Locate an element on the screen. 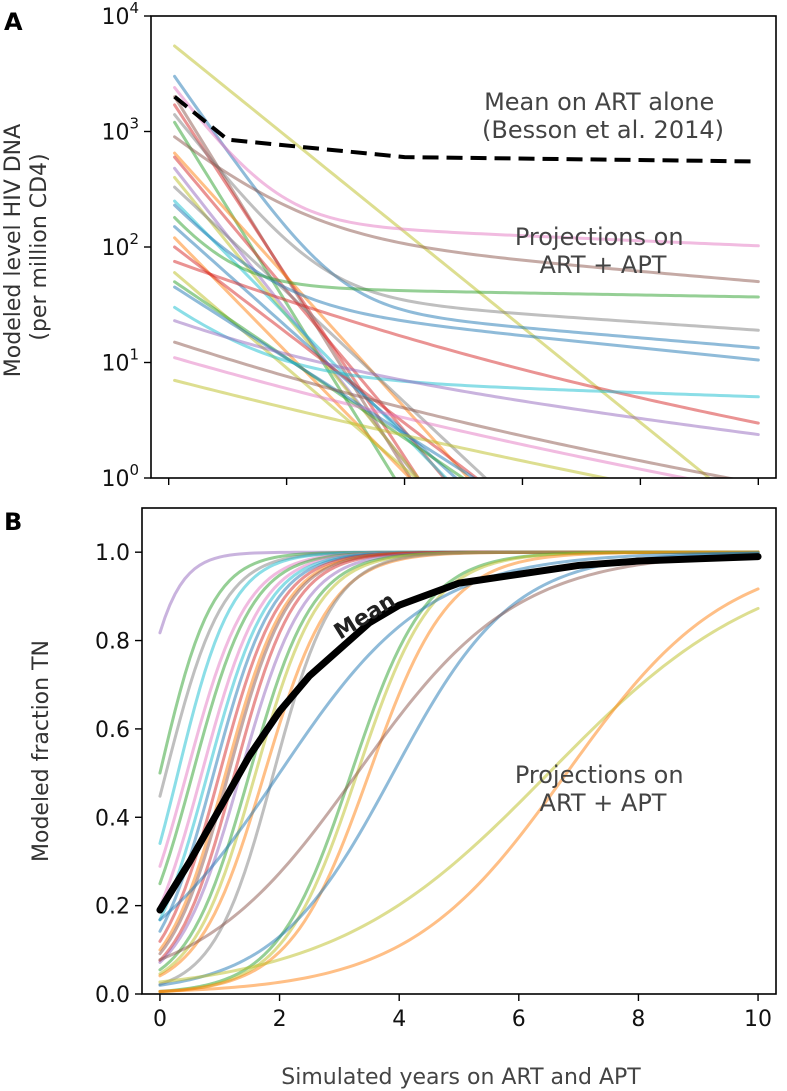 The image size is (787, 1091). panel-a-y-tick-label: 10³ is located at coordinates (120, 130).